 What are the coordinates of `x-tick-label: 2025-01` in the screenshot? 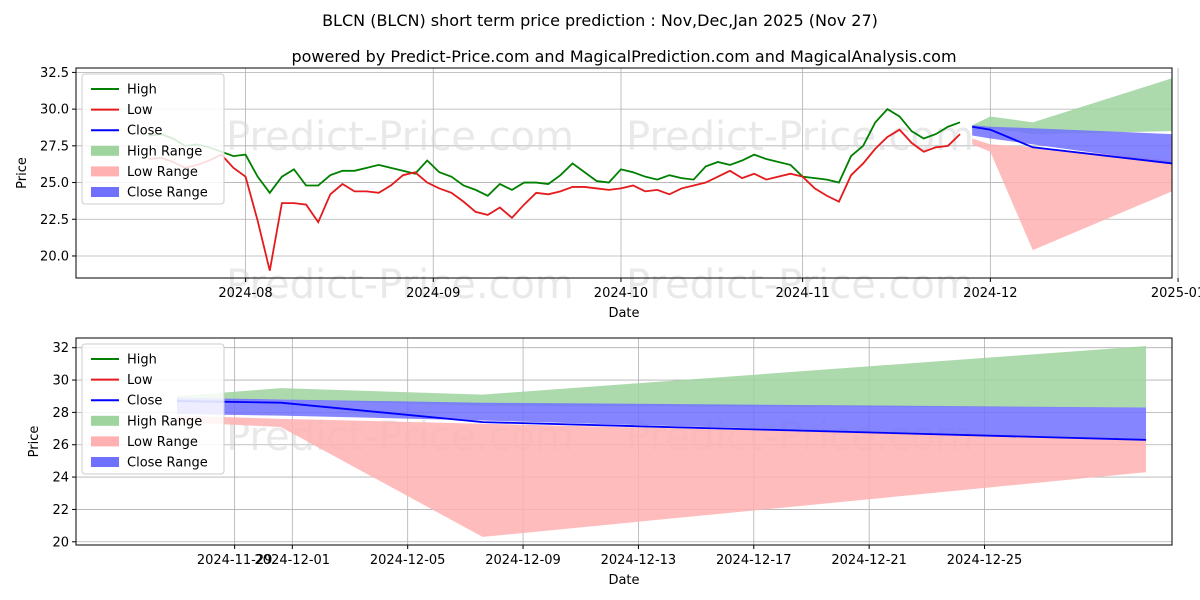 It's located at (1175, 293).